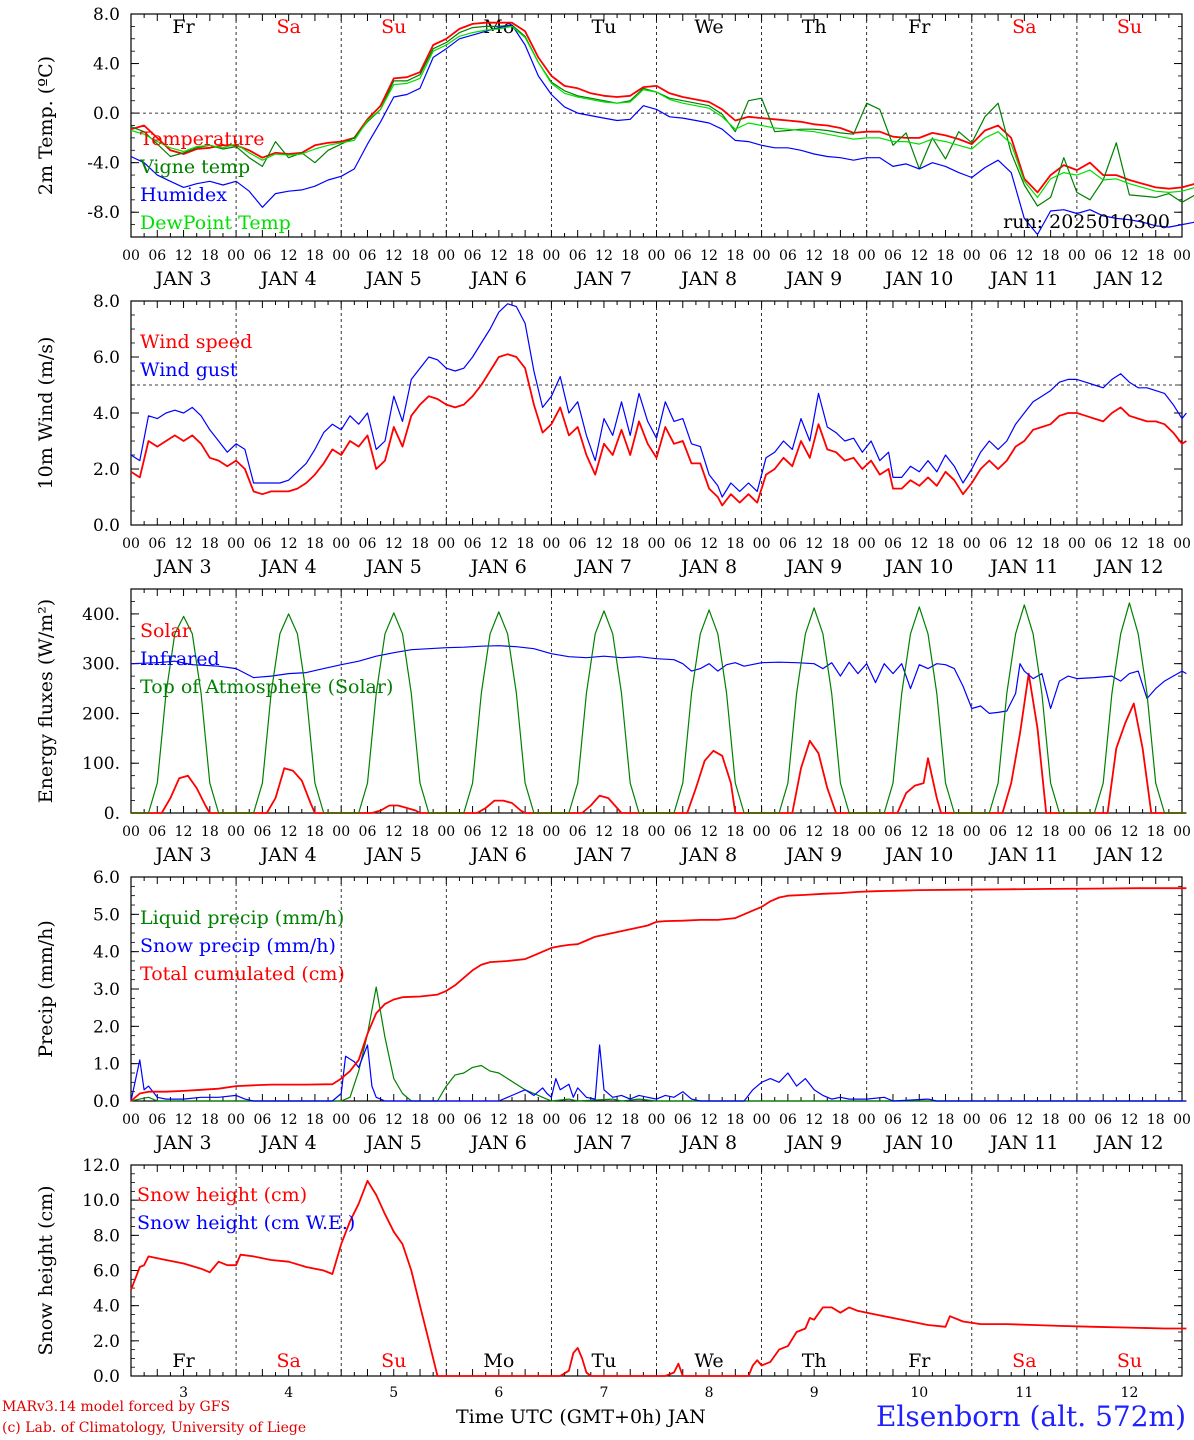 The width and height of the screenshot is (1194, 1440). What do you see at coordinates (498, 1393) in the screenshot?
I see `day-number-label: 6` at bounding box center [498, 1393].